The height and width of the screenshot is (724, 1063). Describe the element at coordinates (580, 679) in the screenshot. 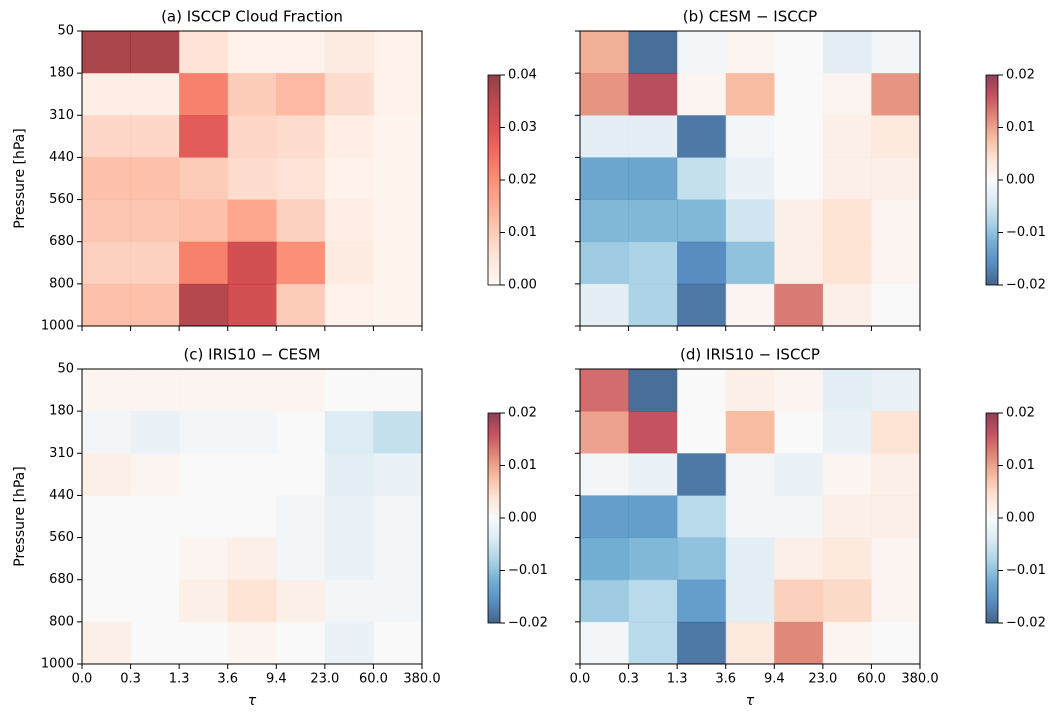

I see `x-tick-label: 0.0` at that location.